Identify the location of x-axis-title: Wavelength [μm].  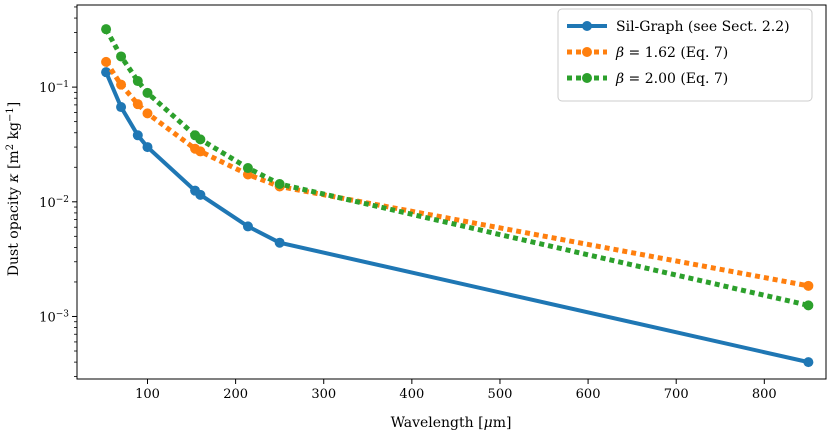
(451, 423).